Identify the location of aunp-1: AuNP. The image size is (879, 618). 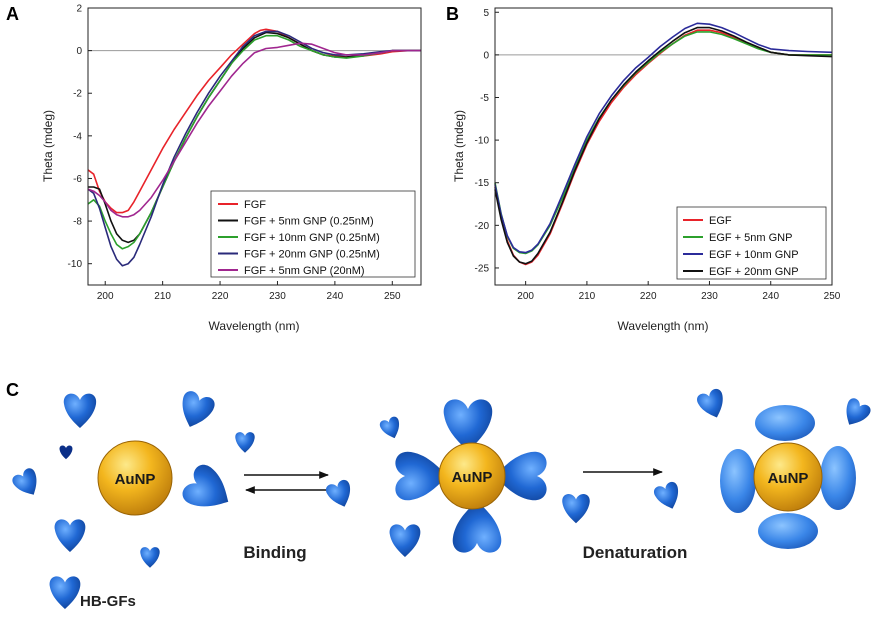
(135, 478).